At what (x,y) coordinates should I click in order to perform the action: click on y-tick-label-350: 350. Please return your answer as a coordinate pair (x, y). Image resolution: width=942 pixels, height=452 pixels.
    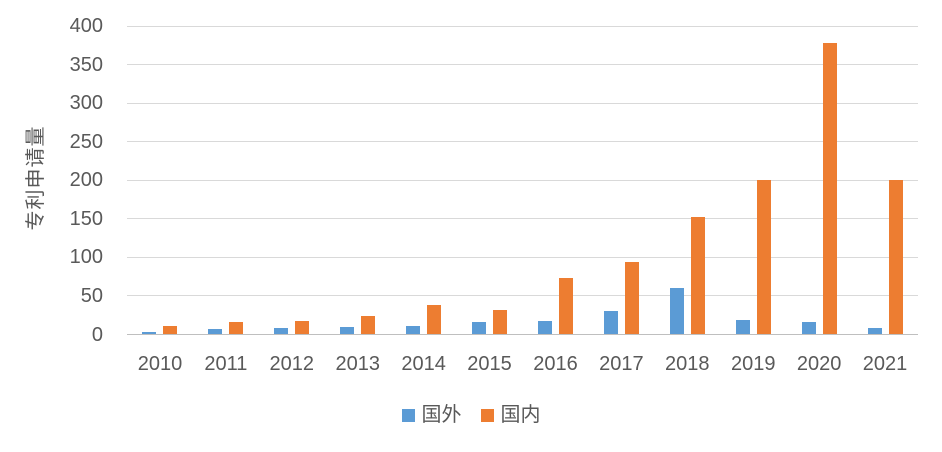
    Looking at the image, I should click on (86, 64).